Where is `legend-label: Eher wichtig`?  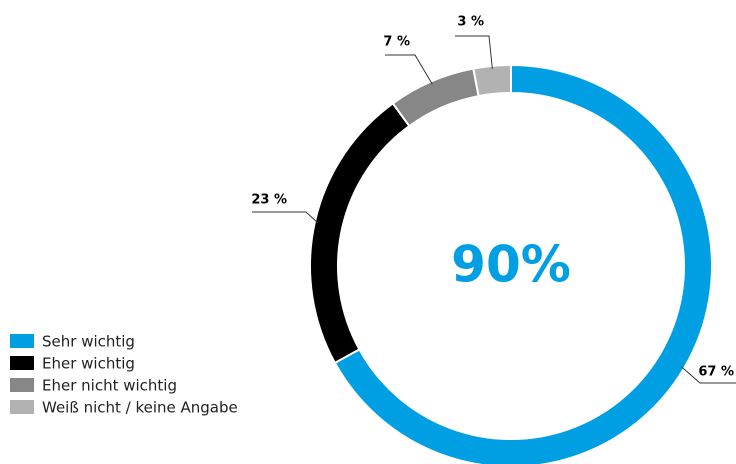 legend-label: Eher wichtig is located at coordinates (88, 364).